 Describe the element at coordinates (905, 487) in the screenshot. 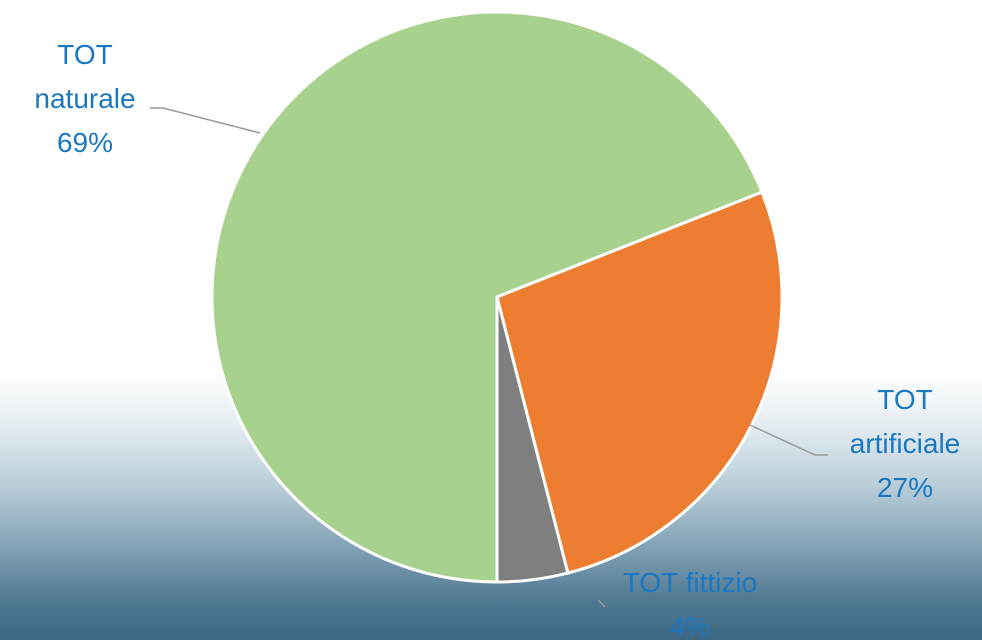

I see `value-label: 27%` at that location.